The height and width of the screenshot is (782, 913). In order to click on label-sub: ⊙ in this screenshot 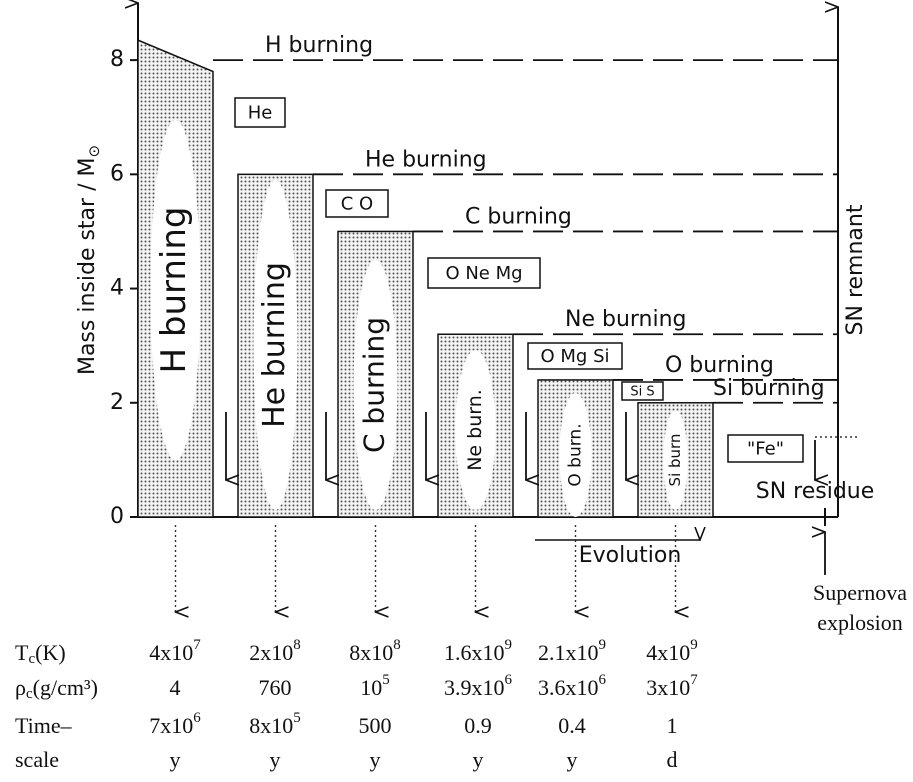, I will do `click(94, 151)`.